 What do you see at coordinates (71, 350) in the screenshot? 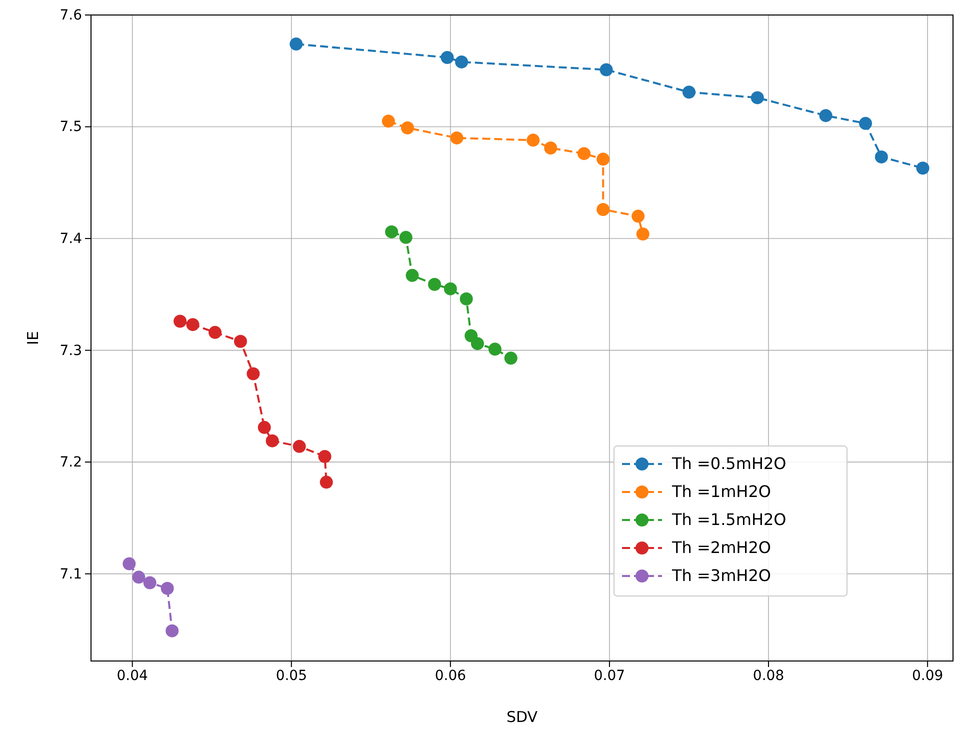
I see `y-tick-label: 7.3` at bounding box center [71, 350].